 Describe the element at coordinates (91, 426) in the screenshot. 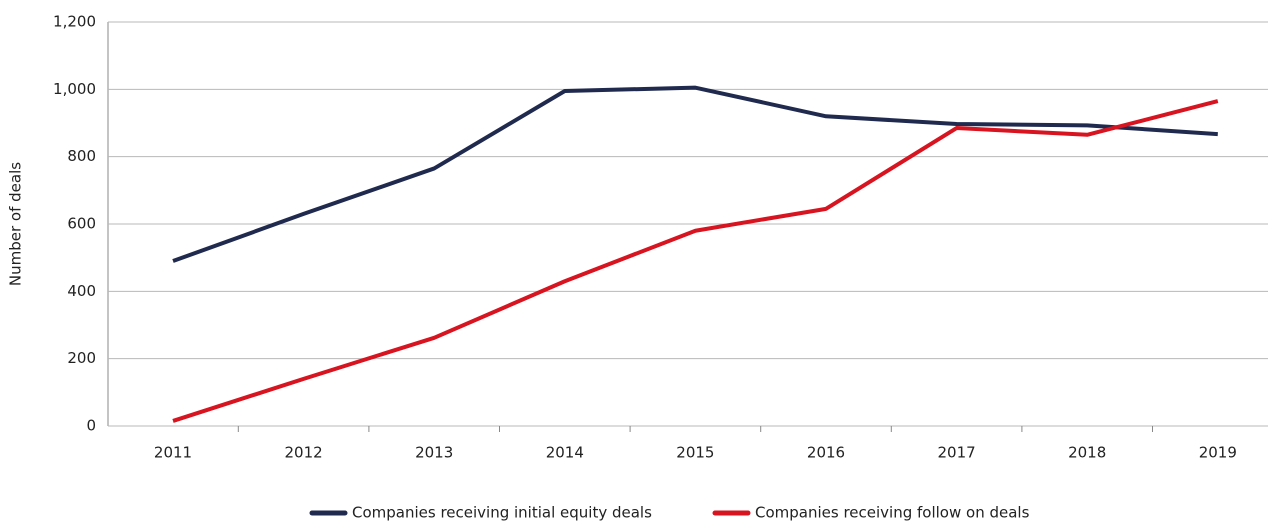

I see `y-tick-label: 0` at that location.